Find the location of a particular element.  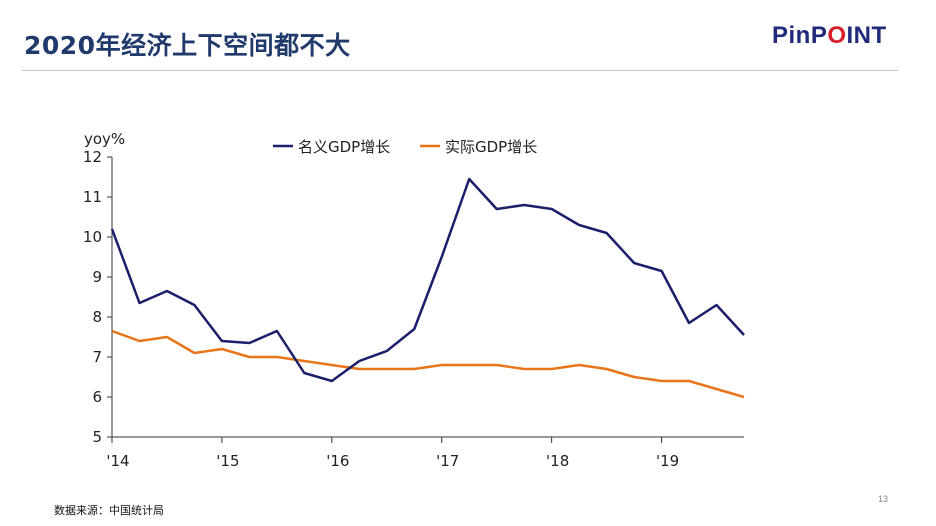

title-divider is located at coordinates (460, 70).